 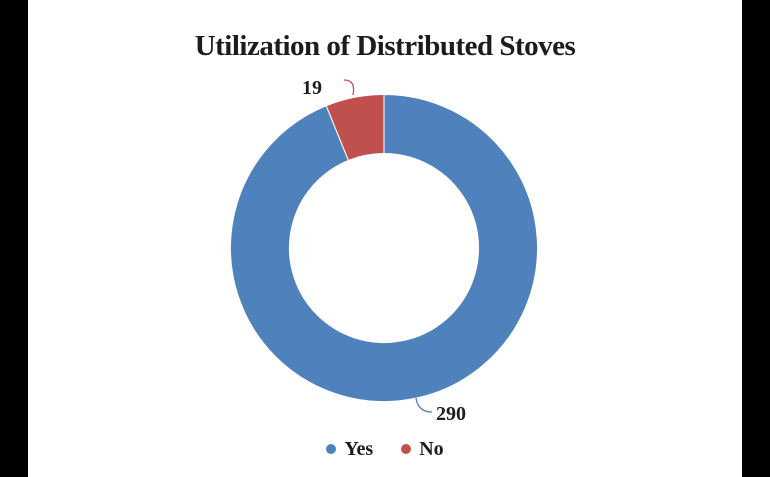 What do you see at coordinates (385, 46) in the screenshot?
I see `chart-title: Utilization of Distributed Stoves` at bounding box center [385, 46].